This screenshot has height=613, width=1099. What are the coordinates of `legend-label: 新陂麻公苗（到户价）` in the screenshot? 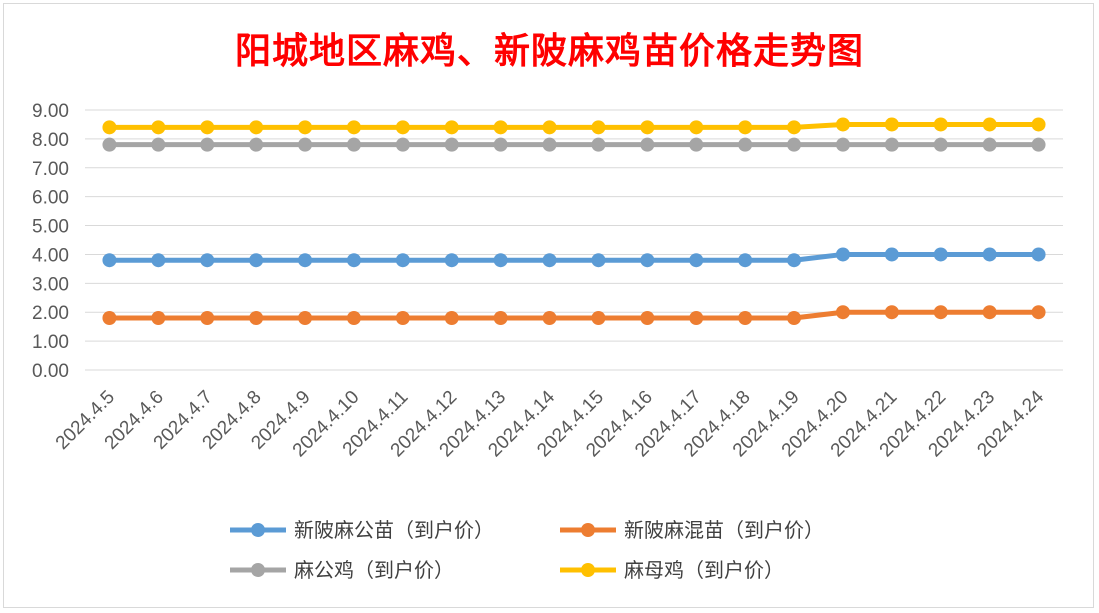 It's located at (394, 530).